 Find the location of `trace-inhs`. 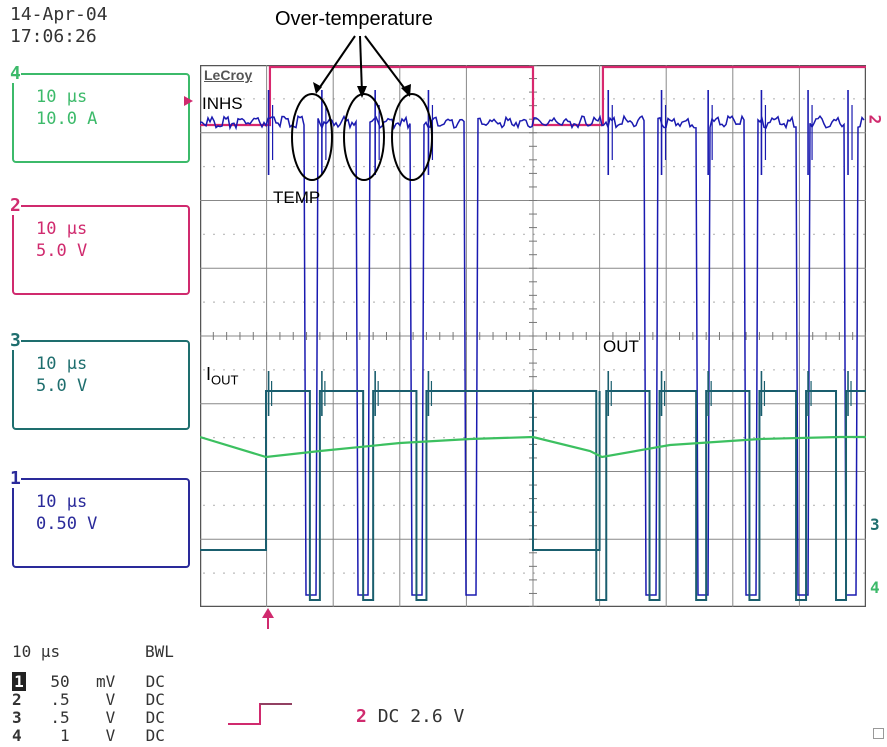

trace-inhs is located at coordinates (533, 96).